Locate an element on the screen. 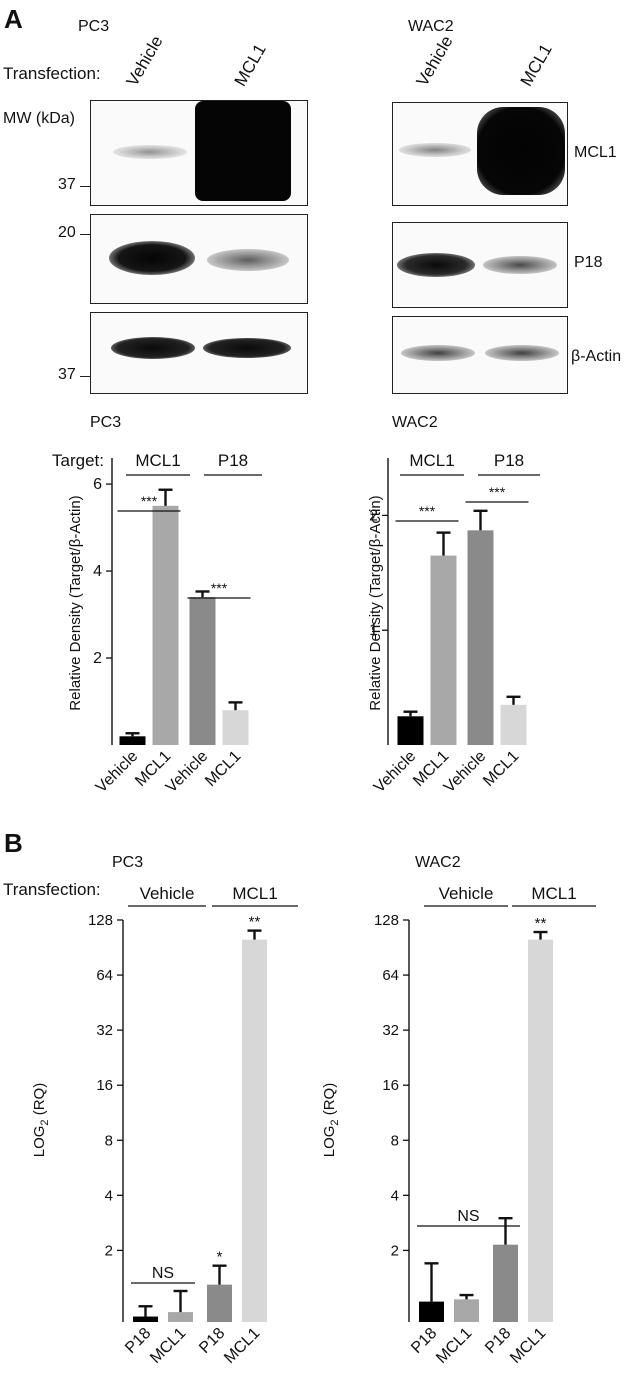 The image size is (630, 1390). panel-letter-b: B is located at coordinates (13, 843).